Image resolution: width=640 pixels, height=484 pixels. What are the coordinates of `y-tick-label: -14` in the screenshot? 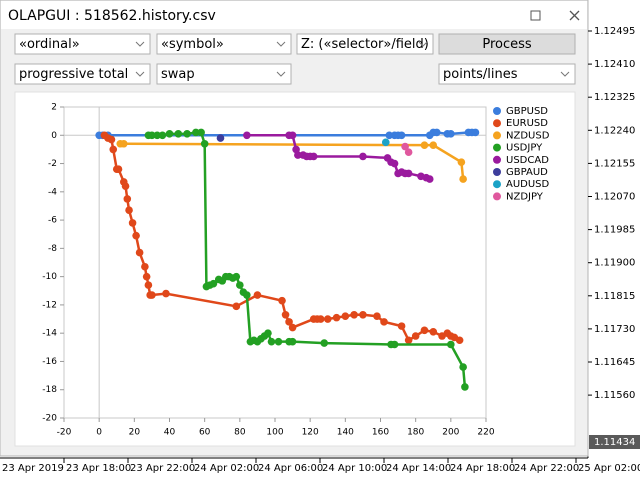 It's located at (49, 334).